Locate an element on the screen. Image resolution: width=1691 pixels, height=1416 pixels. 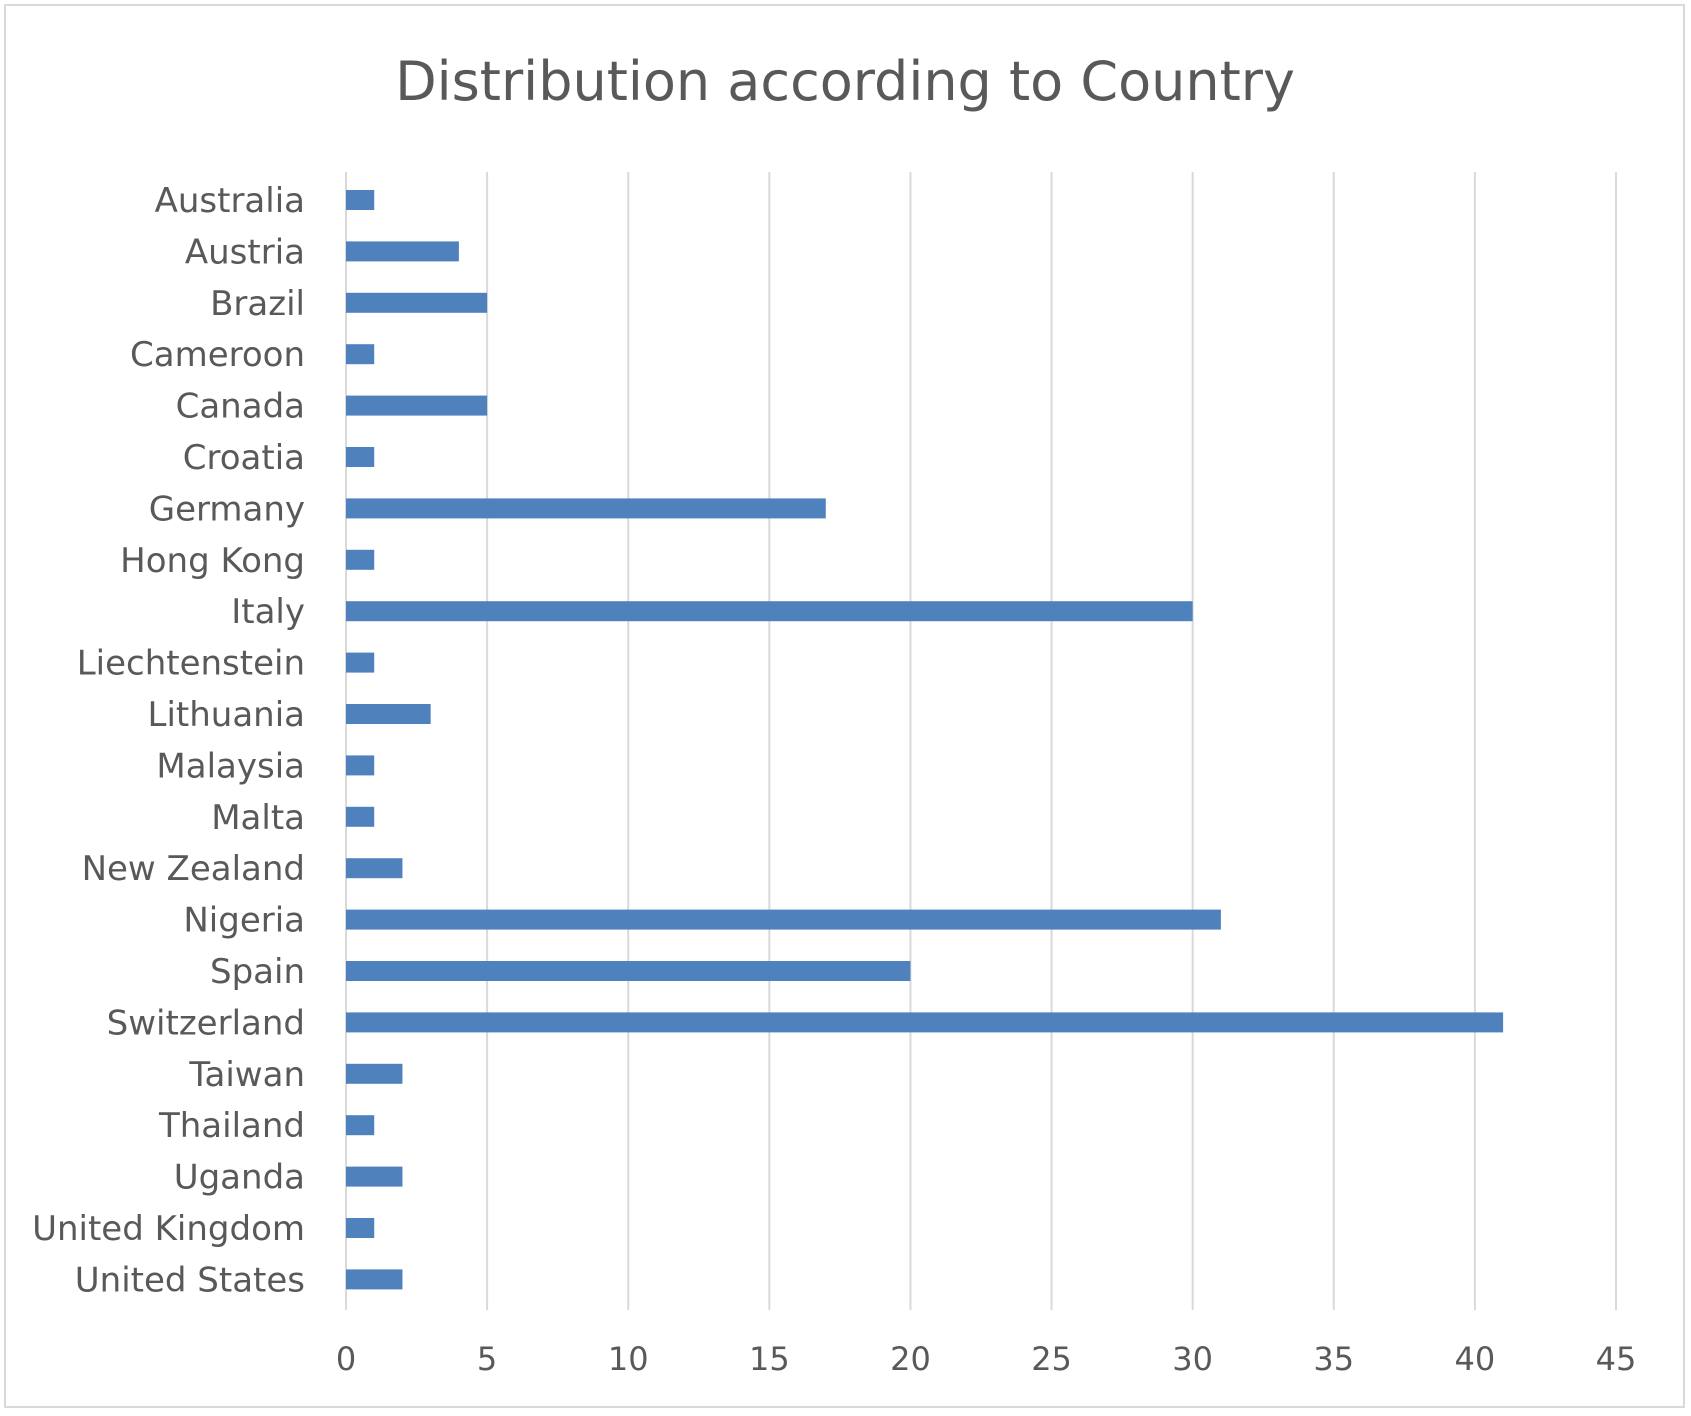
category-label: Australia is located at coordinates (230, 201).